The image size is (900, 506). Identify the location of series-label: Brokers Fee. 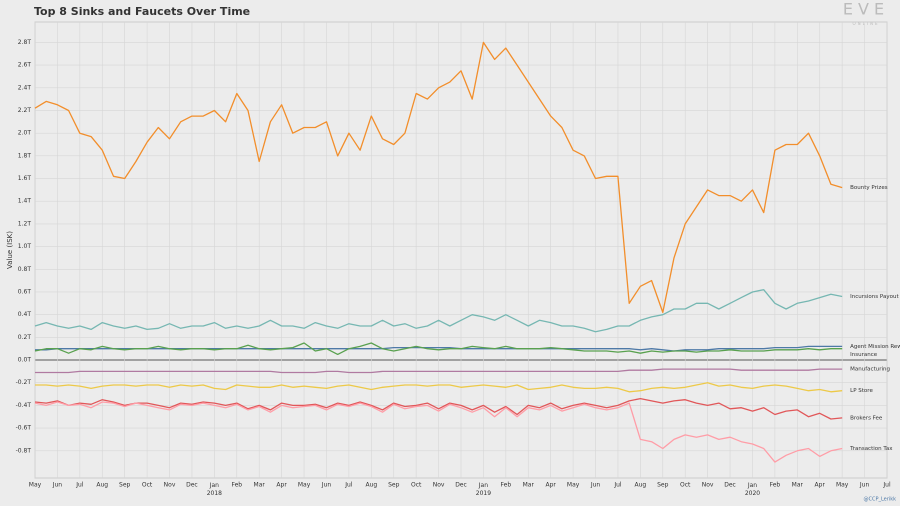
(866, 418).